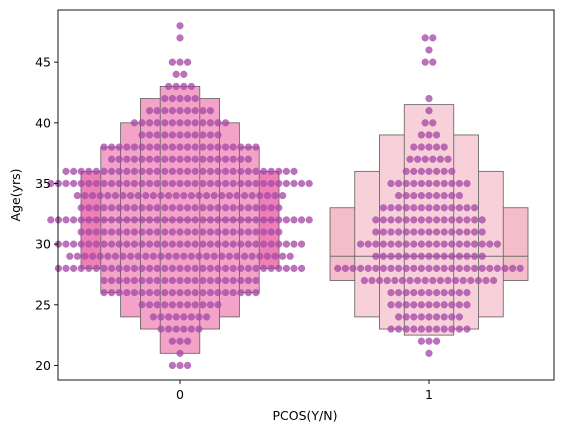  Describe the element at coordinates (43, 183) in the screenshot. I see `y-tick-label: 35` at that location.